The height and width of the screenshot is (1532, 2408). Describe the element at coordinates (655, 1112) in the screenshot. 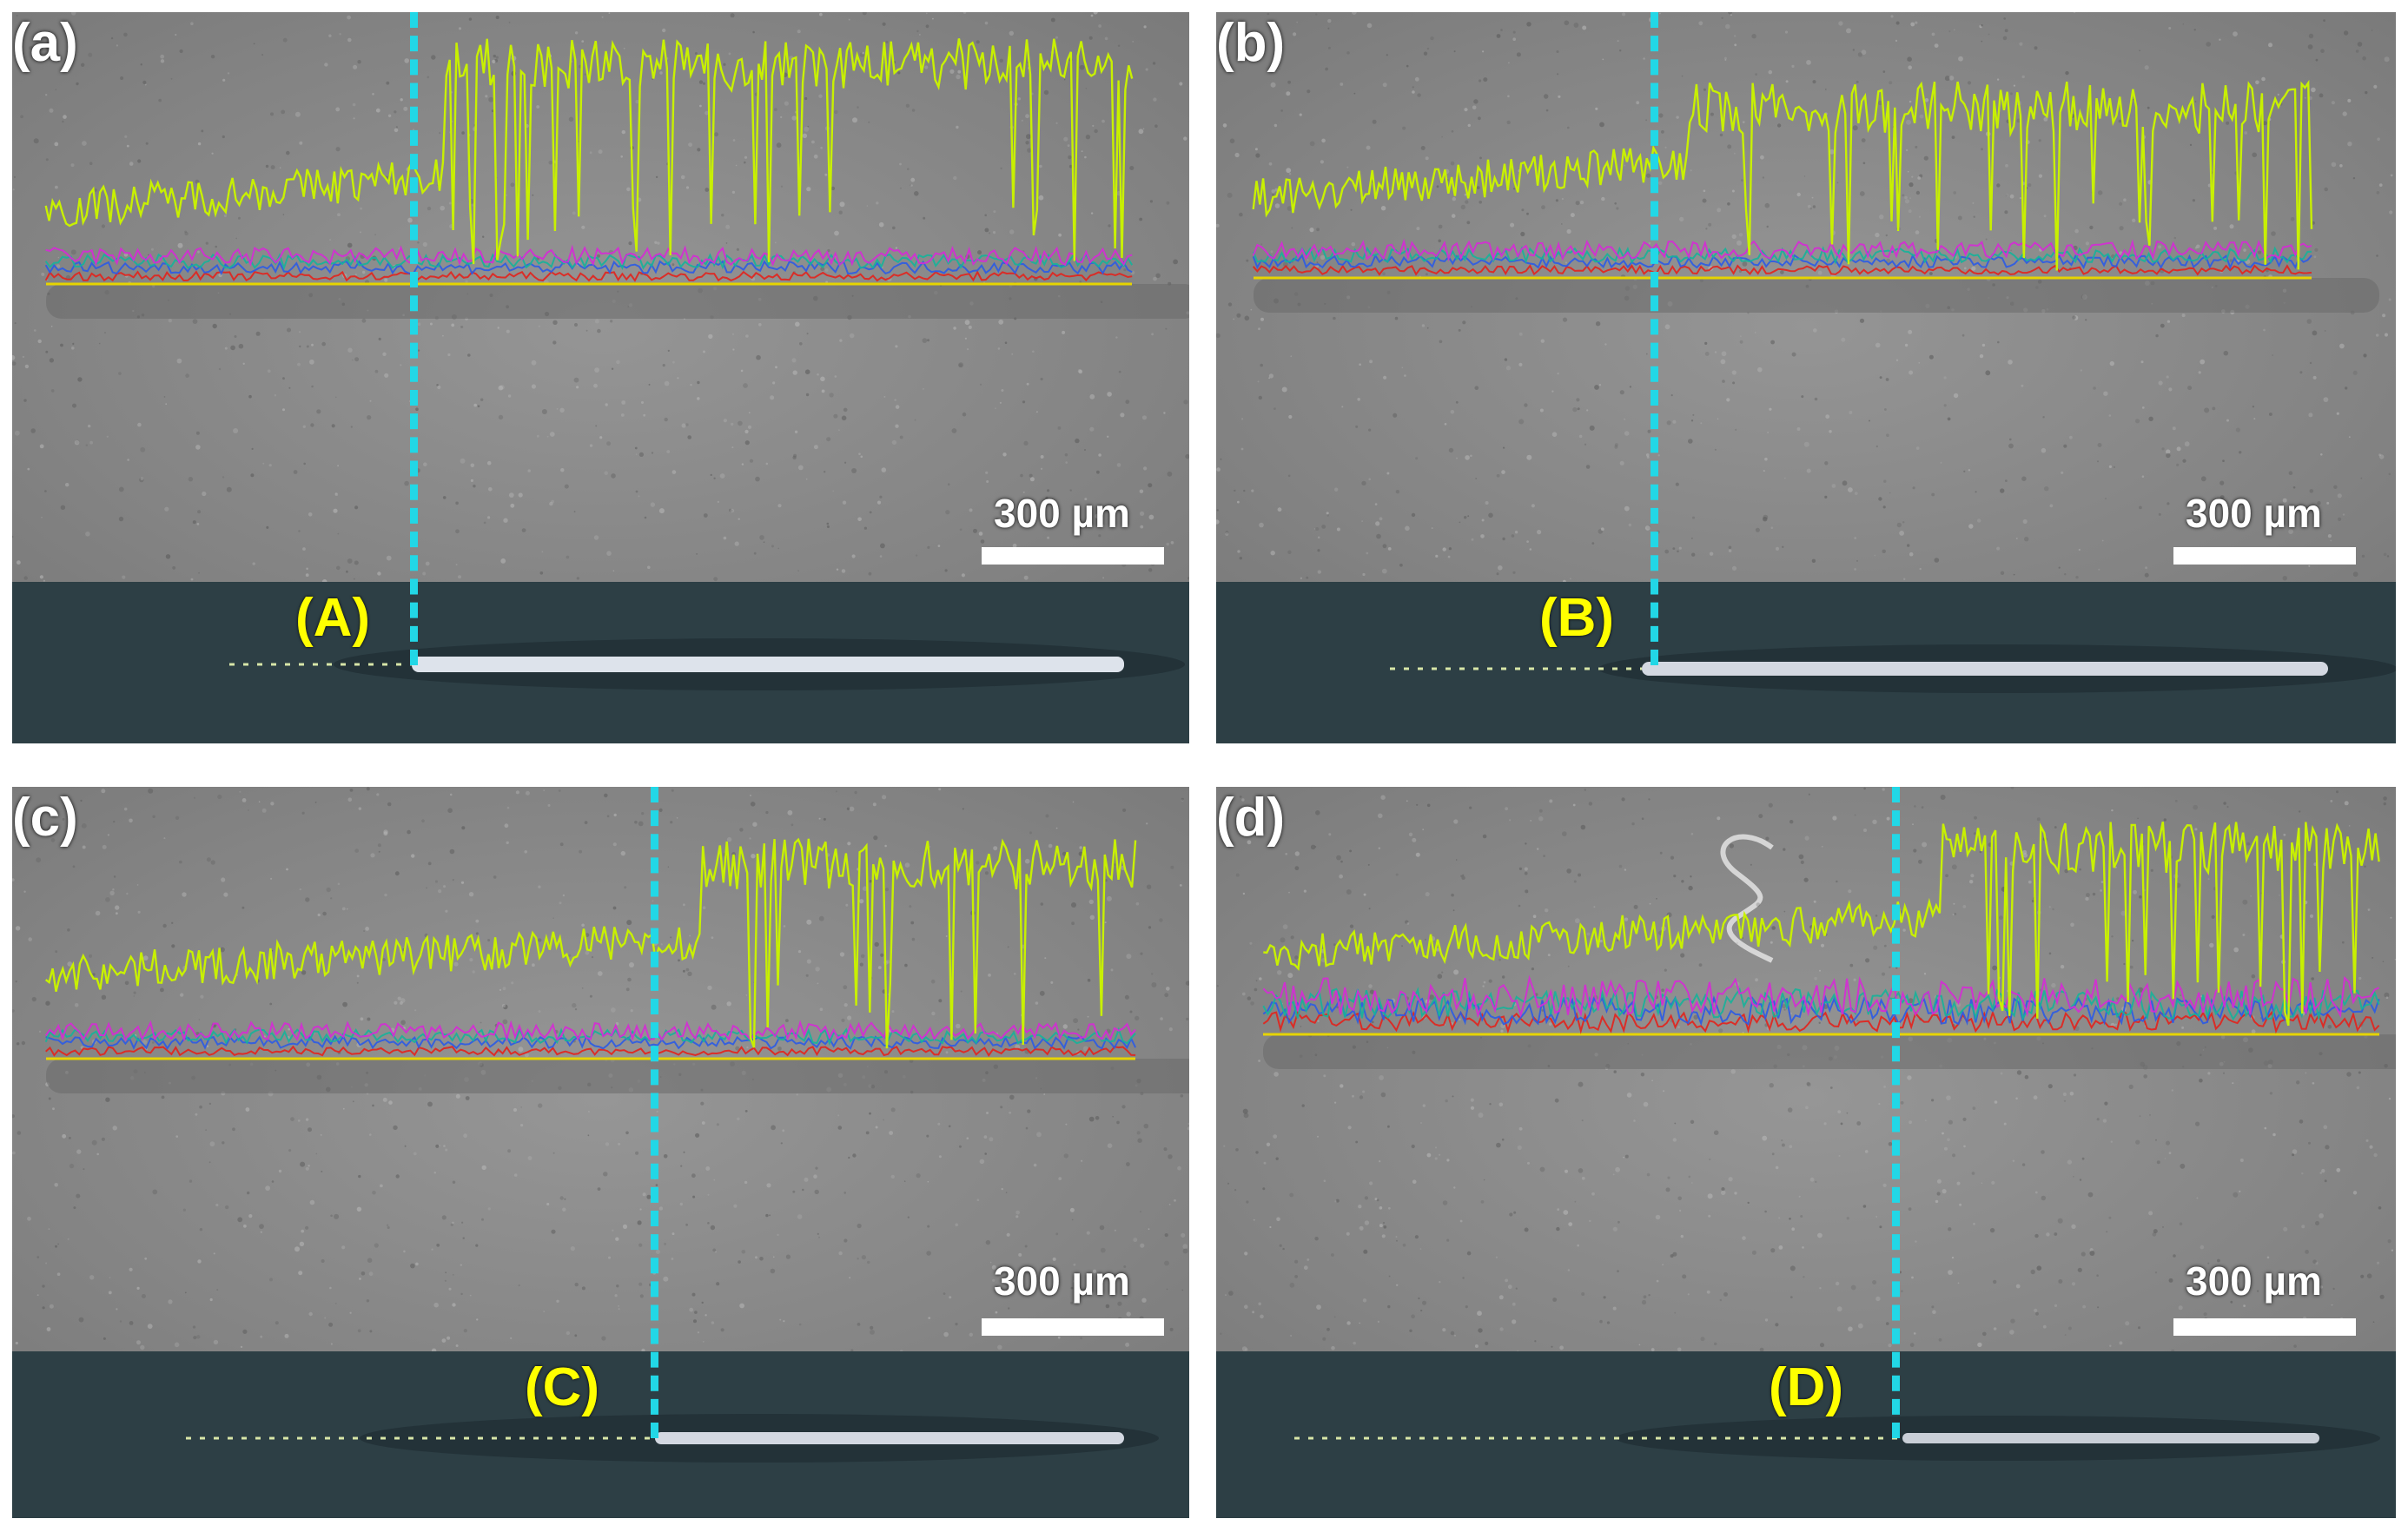

I see `critical-marker-c` at that location.